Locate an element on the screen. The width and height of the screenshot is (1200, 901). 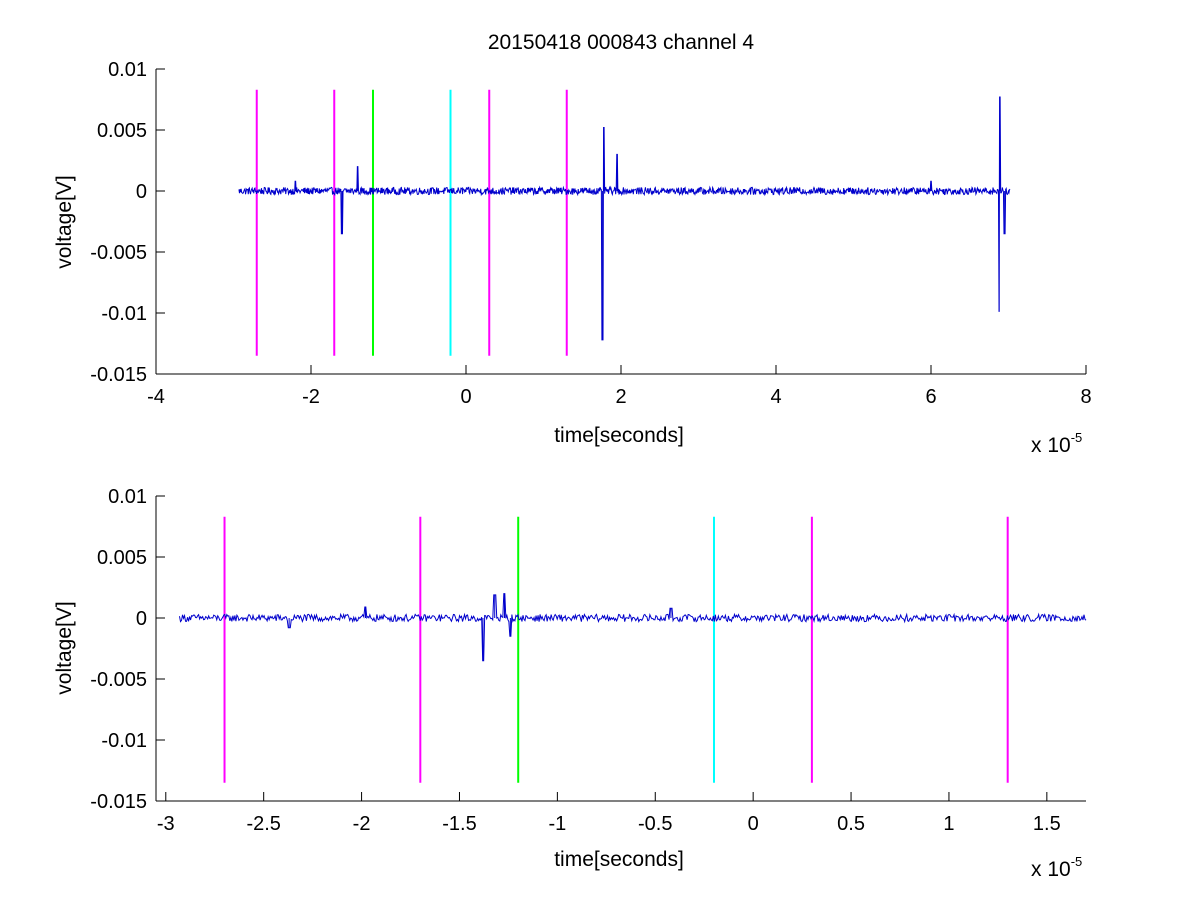
axes-bottom-xlabel: time[seconds] is located at coordinates (619, 859).